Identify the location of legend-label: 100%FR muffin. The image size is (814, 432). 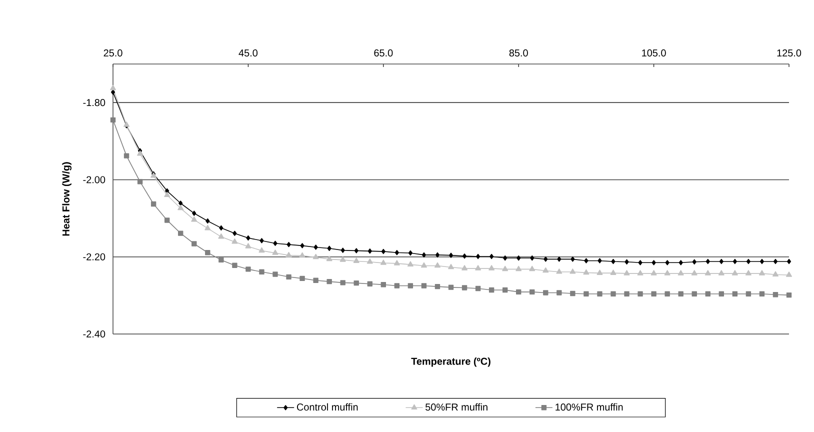
(589, 407).